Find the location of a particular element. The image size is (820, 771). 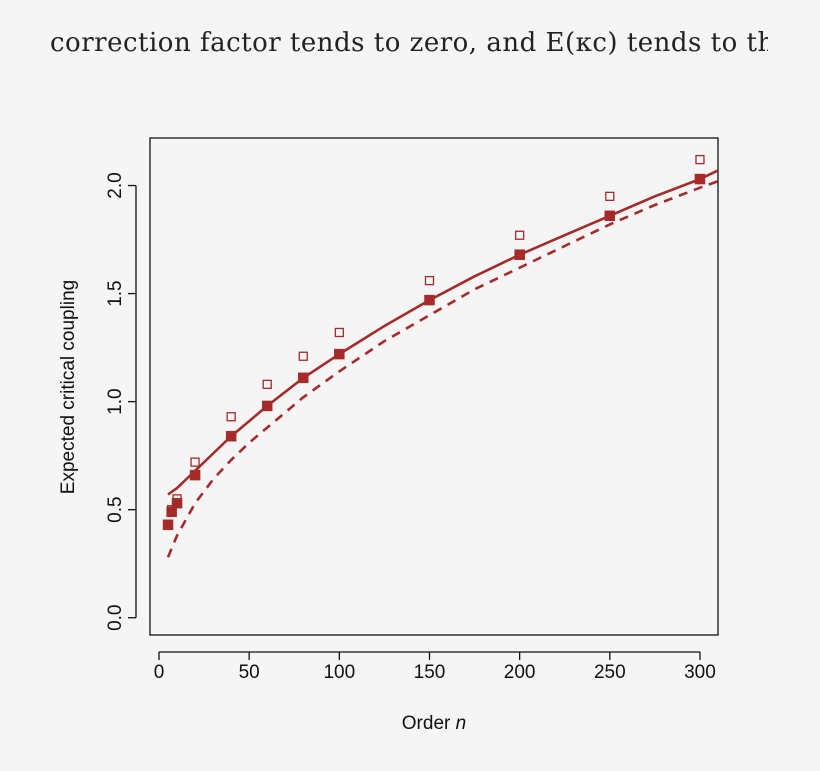

y-axis: 0.0 0.5 1.0 1.5 2.0 is located at coordinates (121, 401).